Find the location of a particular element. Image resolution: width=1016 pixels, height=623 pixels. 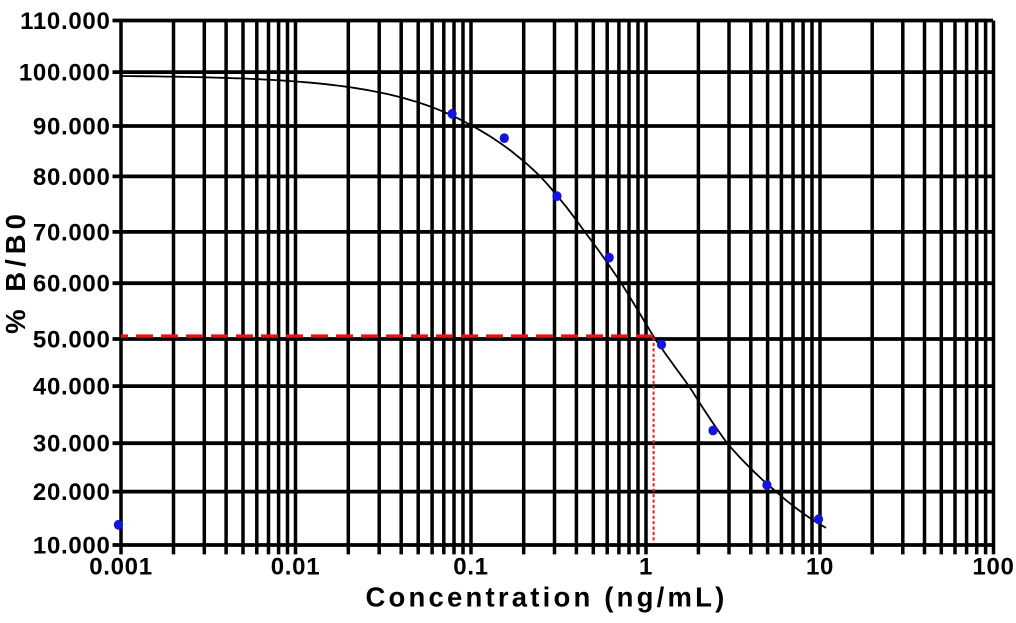

svg-text: 70.000 is located at coordinates (72, 232).